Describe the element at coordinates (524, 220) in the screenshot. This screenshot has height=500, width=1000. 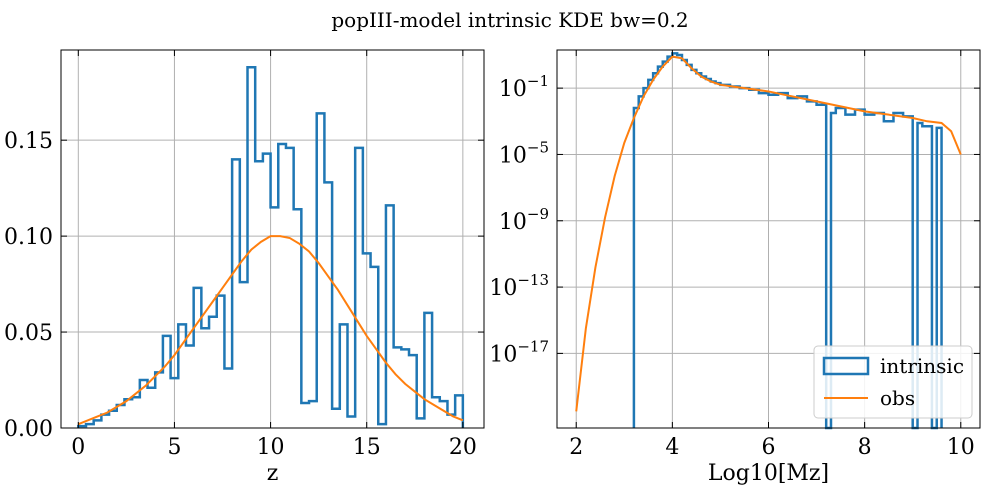
I see `y-tick-label: 10⁻⁹` at that location.